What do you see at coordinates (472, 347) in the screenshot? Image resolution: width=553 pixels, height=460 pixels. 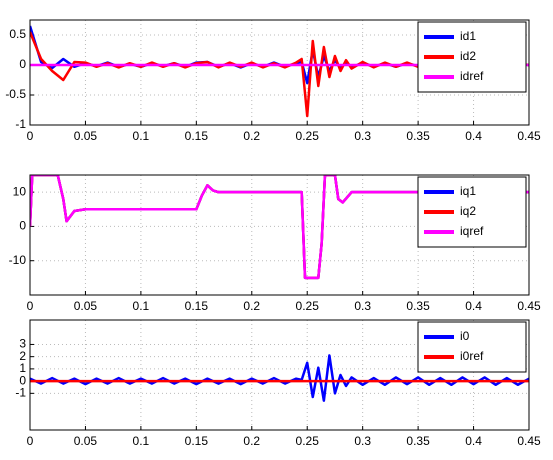 I see `legend-box` at bounding box center [472, 347].